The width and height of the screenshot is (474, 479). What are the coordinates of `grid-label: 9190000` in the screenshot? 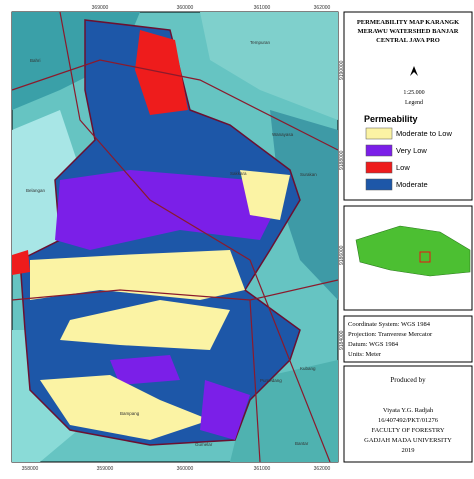 It's located at (342, 70).